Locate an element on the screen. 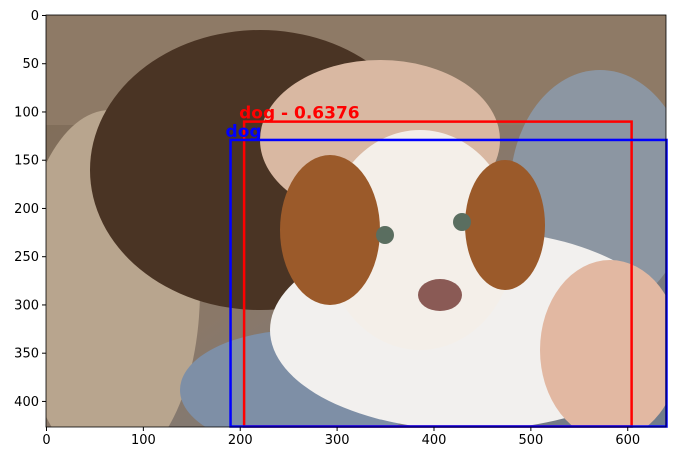 The width and height of the screenshot is (676, 465). x-tick-label: 200 is located at coordinates (240, 440).